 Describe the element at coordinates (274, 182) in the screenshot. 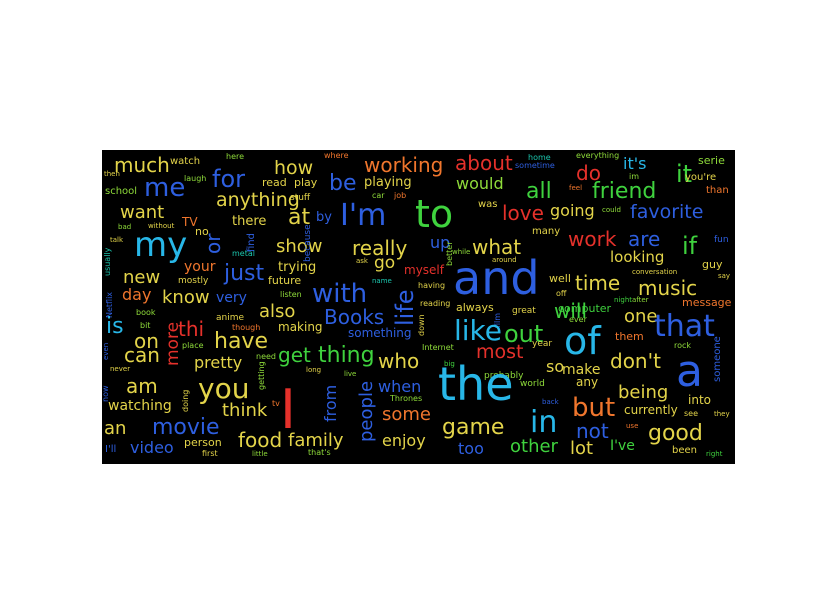

I see `cloud-word: read` at that location.